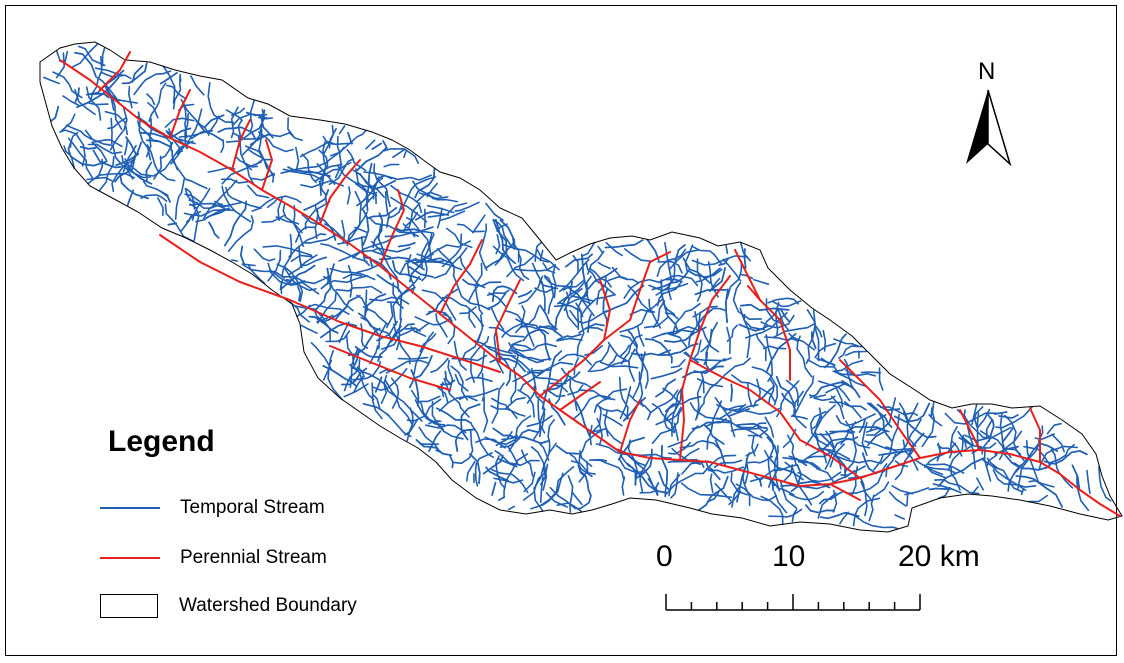  Describe the element at coordinates (508, 321) in the screenshot. I see `perennial-tributary-t` at that location.